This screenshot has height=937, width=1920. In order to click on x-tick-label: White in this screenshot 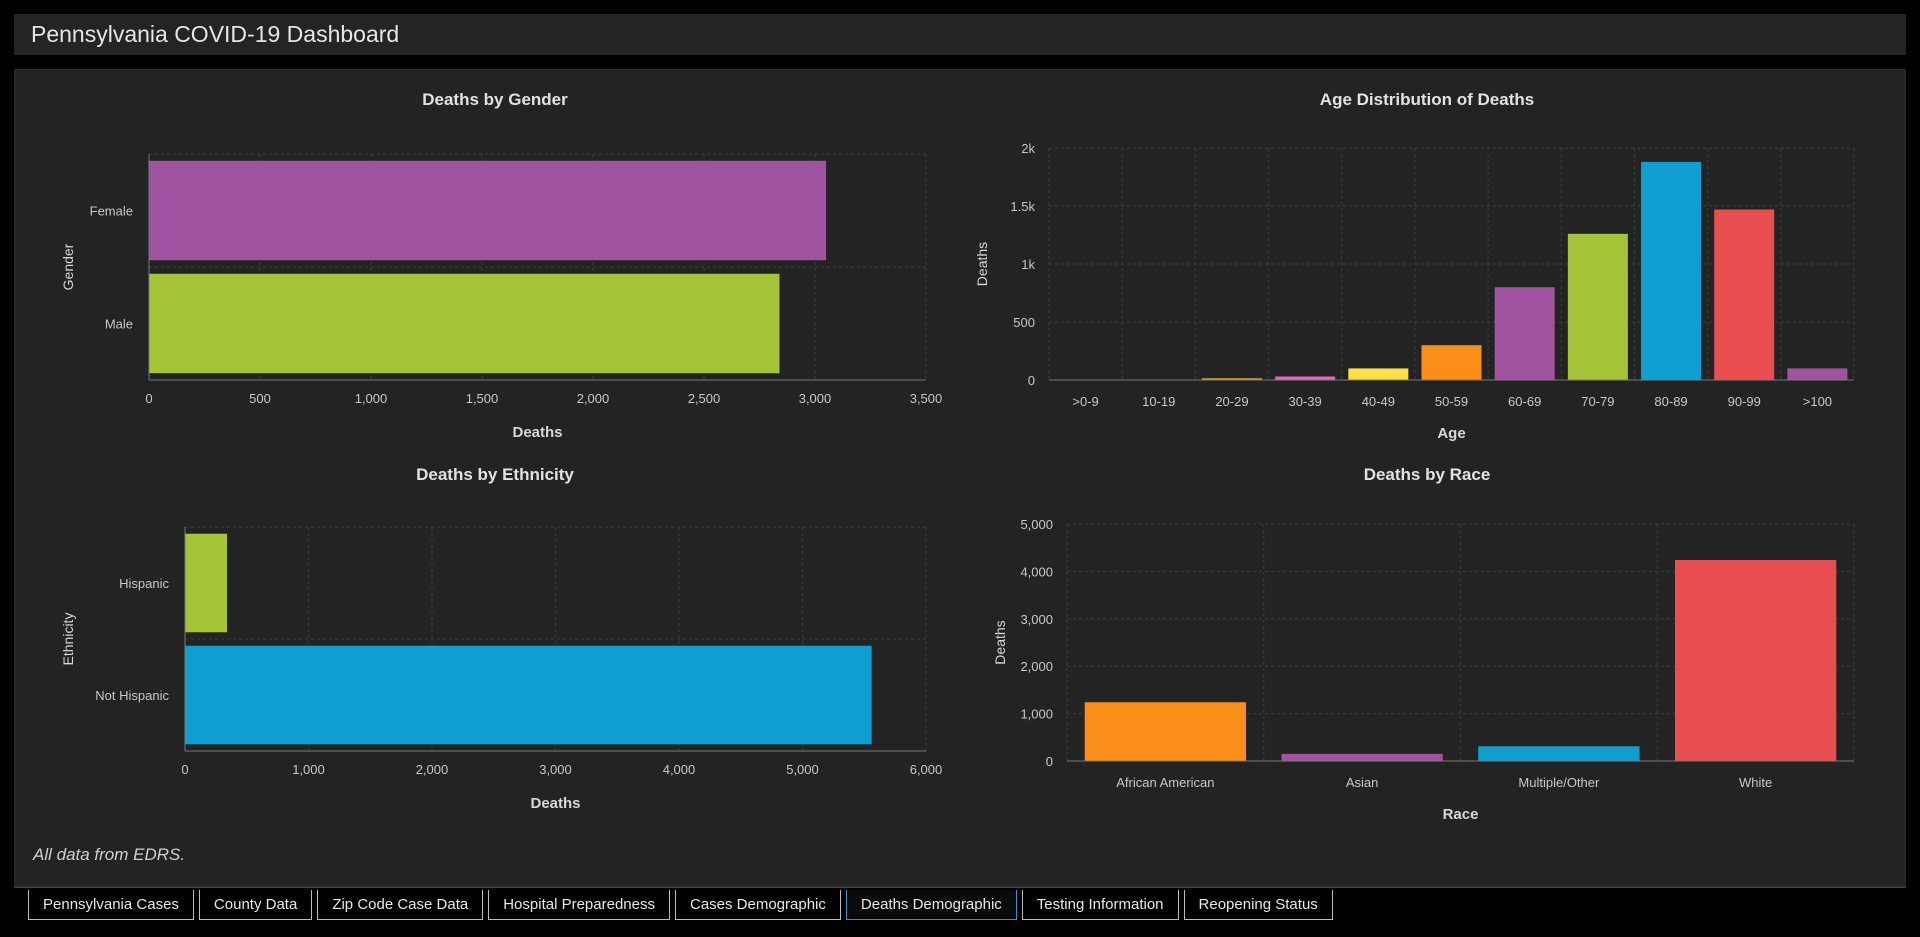, I will do `click(1755, 782)`.